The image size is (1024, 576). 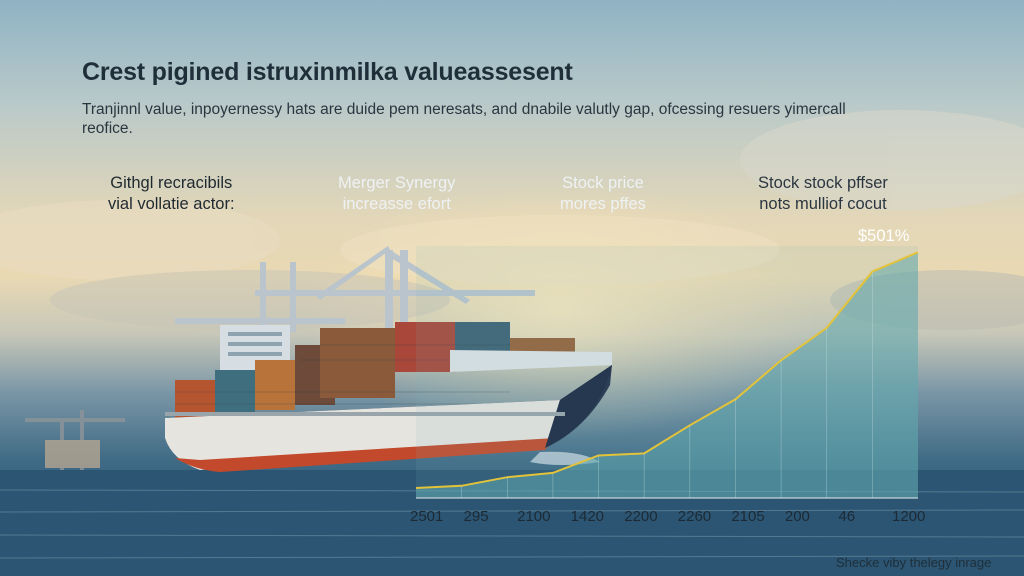 I want to click on metric-label-line: Githgl recracibils, so click(x=171, y=183).